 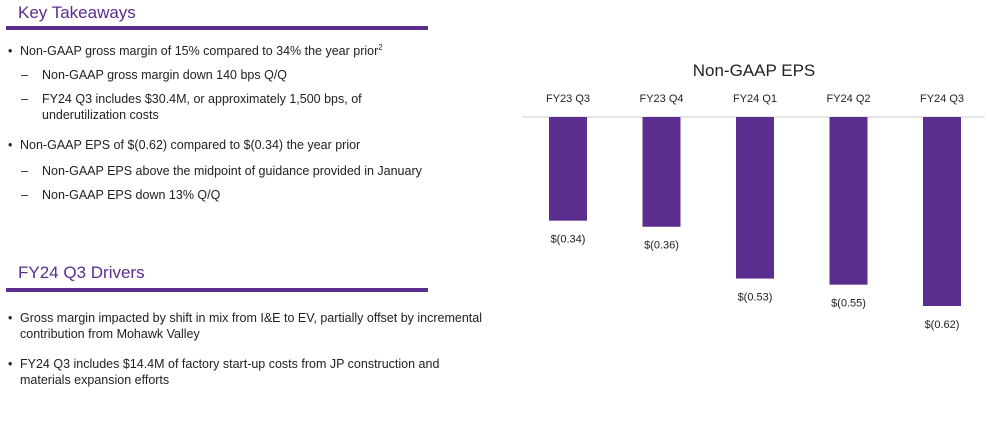 I want to click on value-label: $(0.34), so click(x=568, y=240).